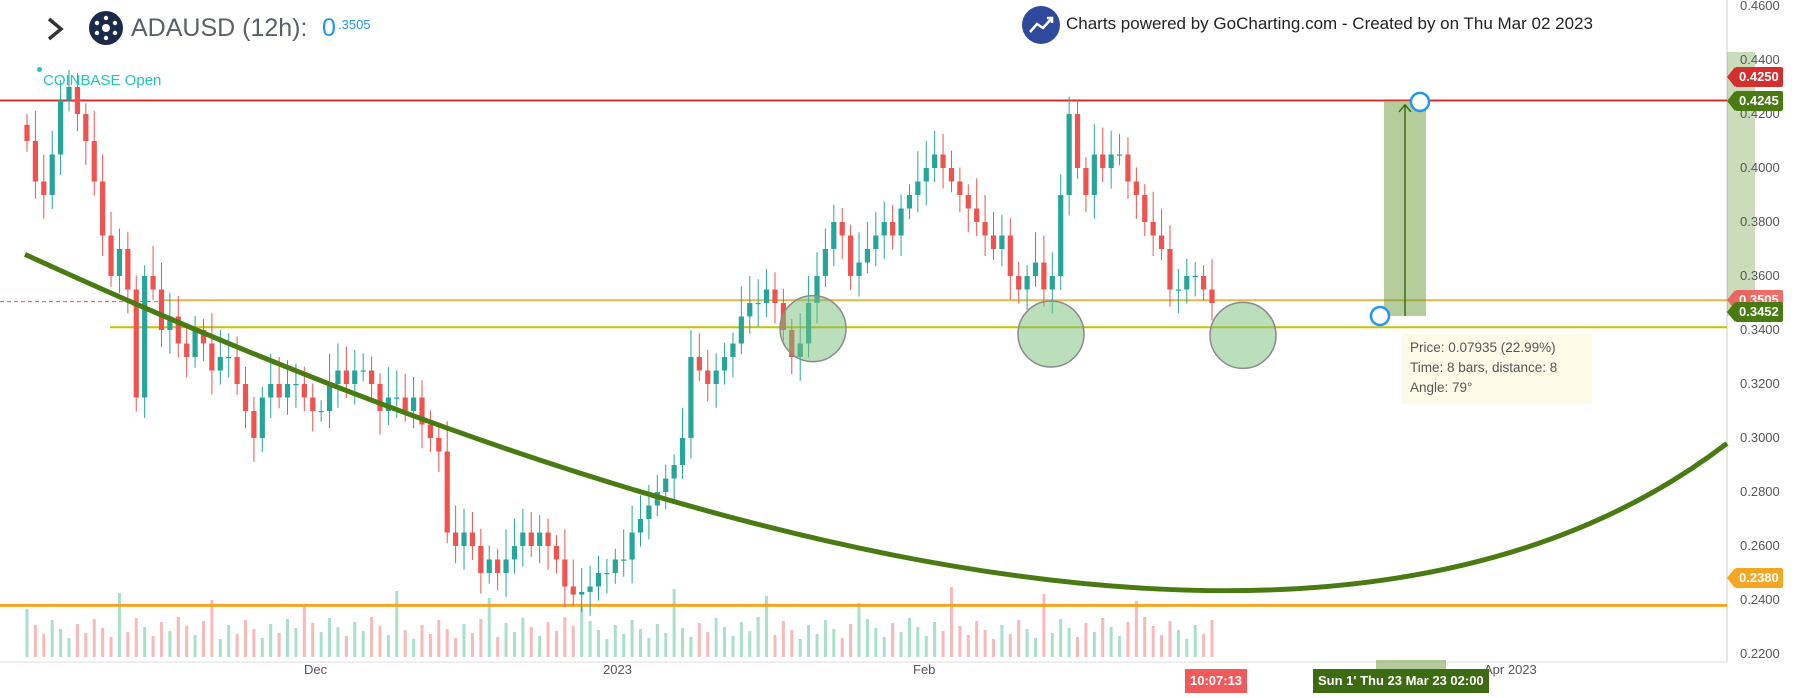  Describe the element at coordinates (1760, 329) in the screenshot. I see `y-tick-label: 0.3400` at that location.